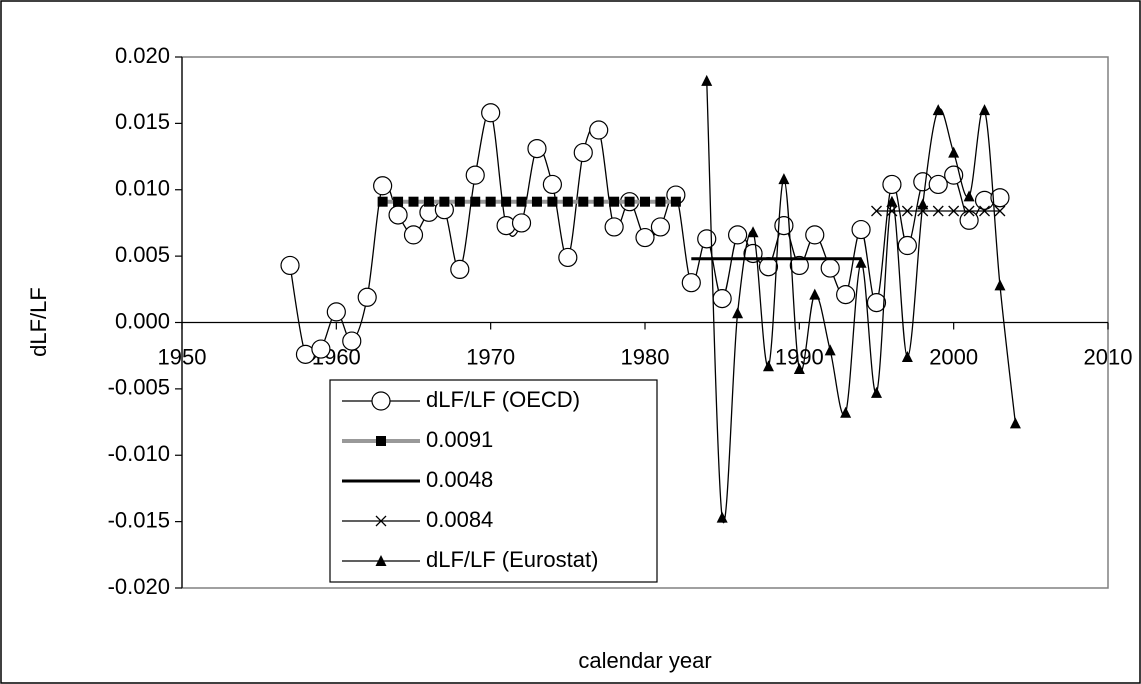 This screenshot has height=684, width=1141. What do you see at coordinates (503, 399) in the screenshot?
I see `legend-label: dLF/LF (OECD)` at bounding box center [503, 399].